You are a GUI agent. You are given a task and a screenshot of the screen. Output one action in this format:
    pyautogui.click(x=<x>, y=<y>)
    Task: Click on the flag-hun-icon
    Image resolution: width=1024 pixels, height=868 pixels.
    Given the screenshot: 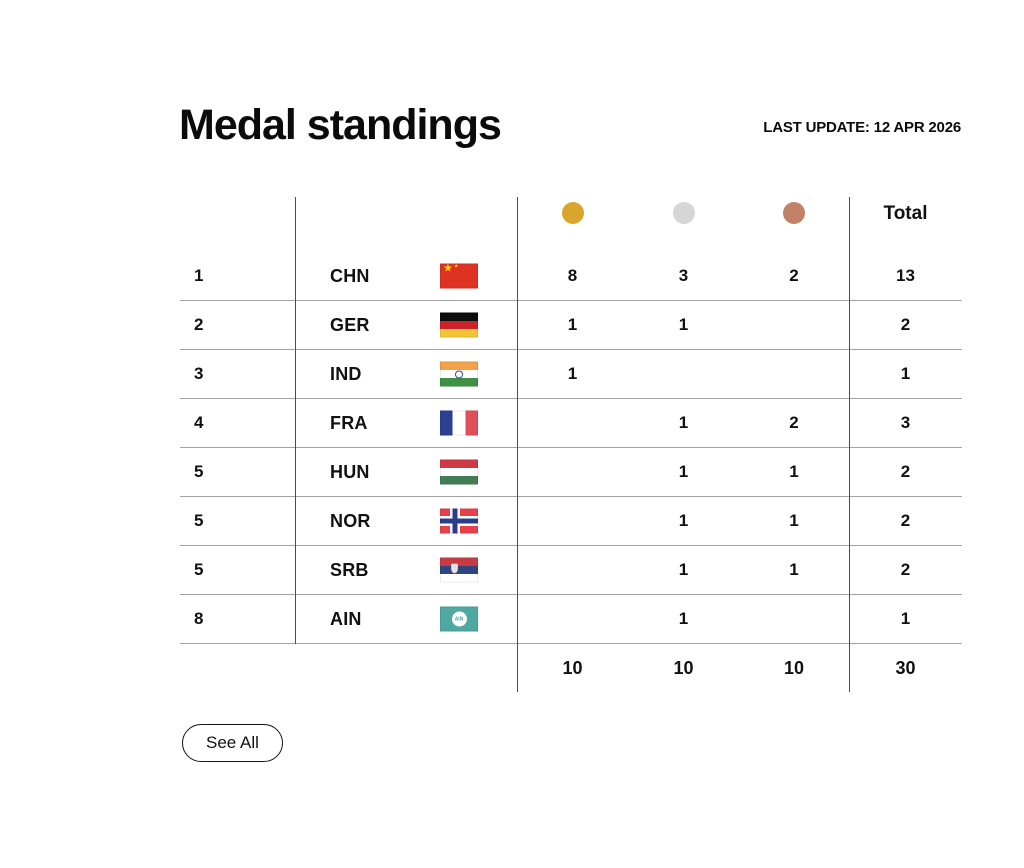 What is the action you would take?
    pyautogui.click(x=459, y=472)
    